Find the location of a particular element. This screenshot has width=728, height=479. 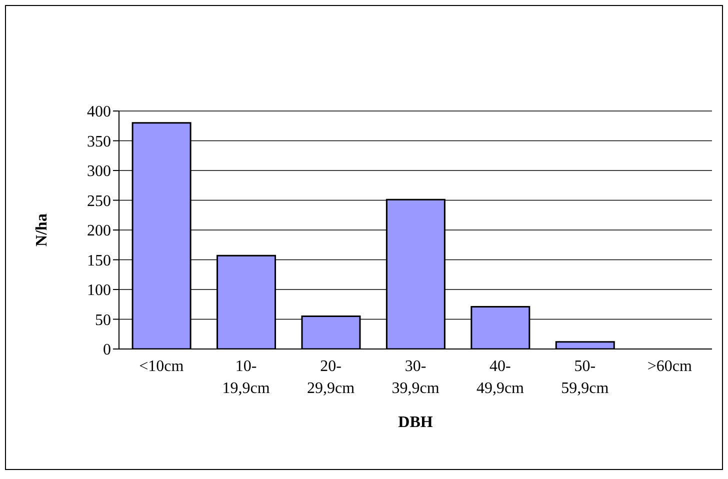

y-tick-label: 250 is located at coordinates (99, 201).